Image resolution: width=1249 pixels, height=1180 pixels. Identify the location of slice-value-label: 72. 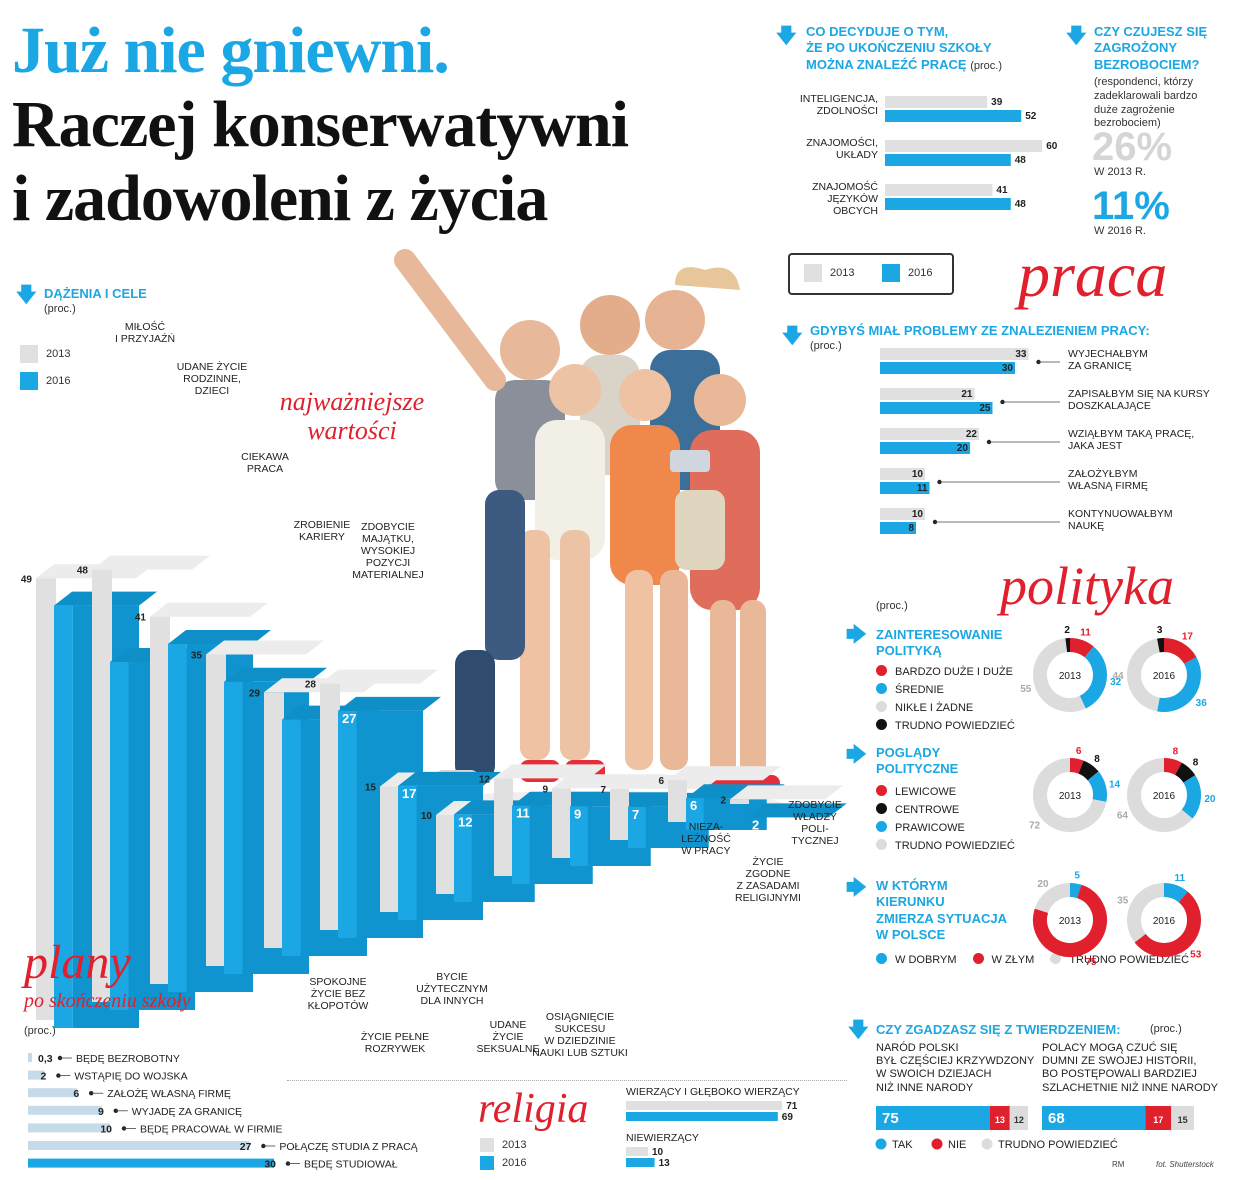
(1035, 825).